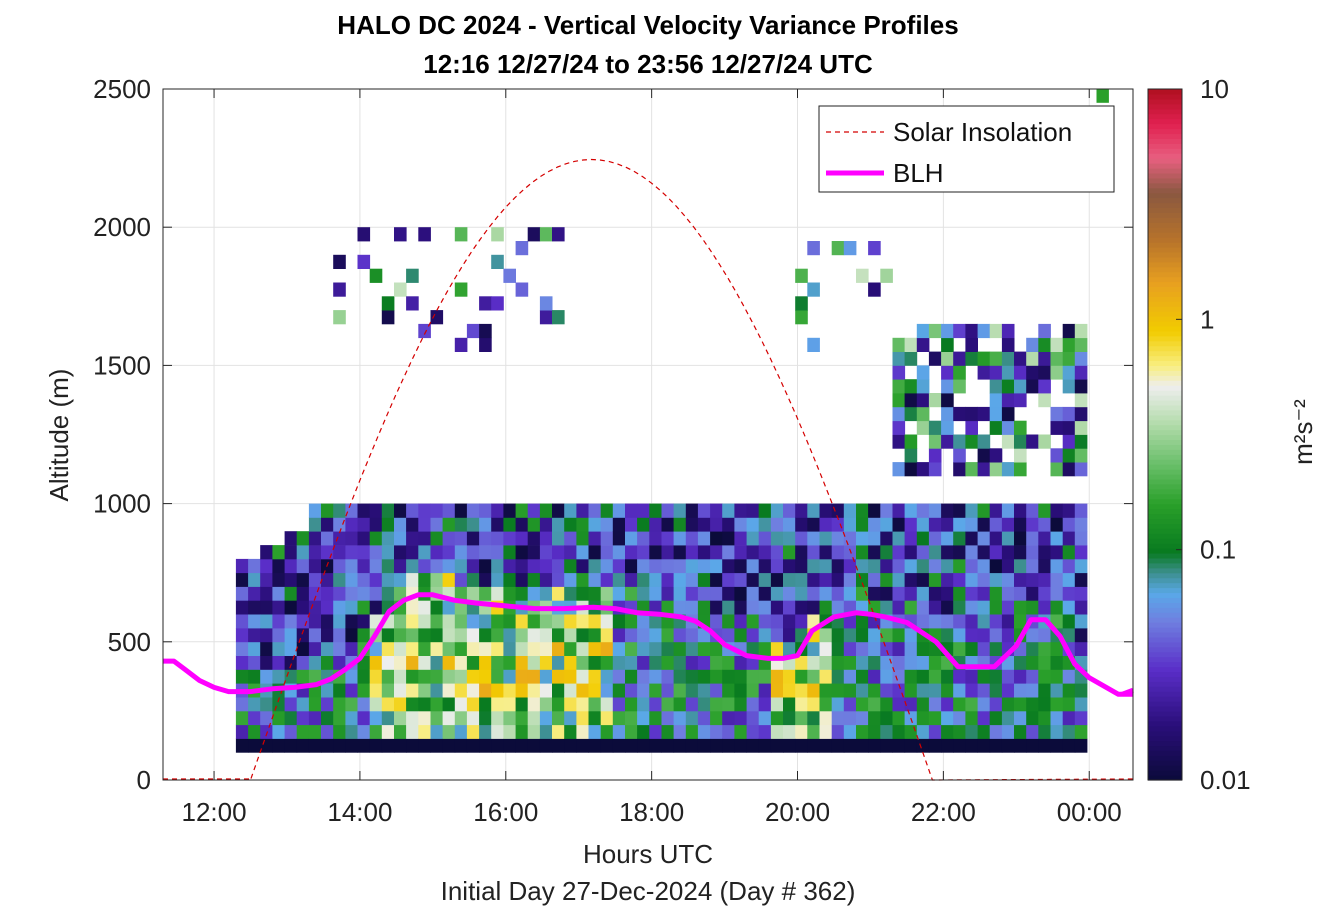 The height and width of the screenshot is (916, 1343). What do you see at coordinates (1127, 692) in the screenshot?
I see `blh-line-tail` at bounding box center [1127, 692].